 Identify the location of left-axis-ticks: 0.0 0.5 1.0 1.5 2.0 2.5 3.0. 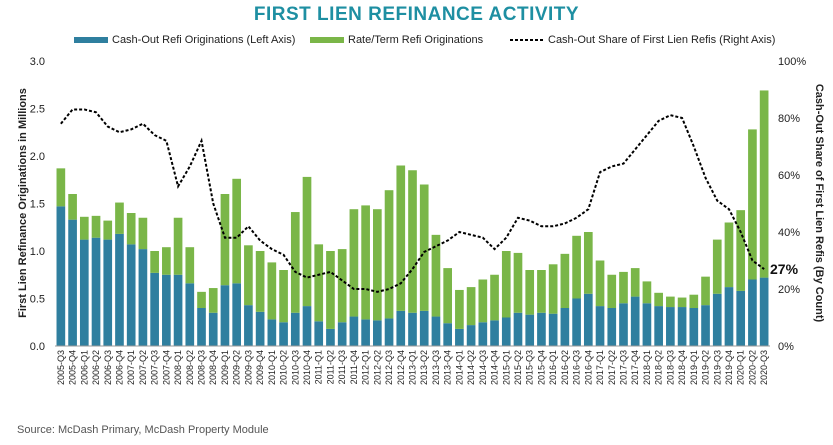
(37, 204).